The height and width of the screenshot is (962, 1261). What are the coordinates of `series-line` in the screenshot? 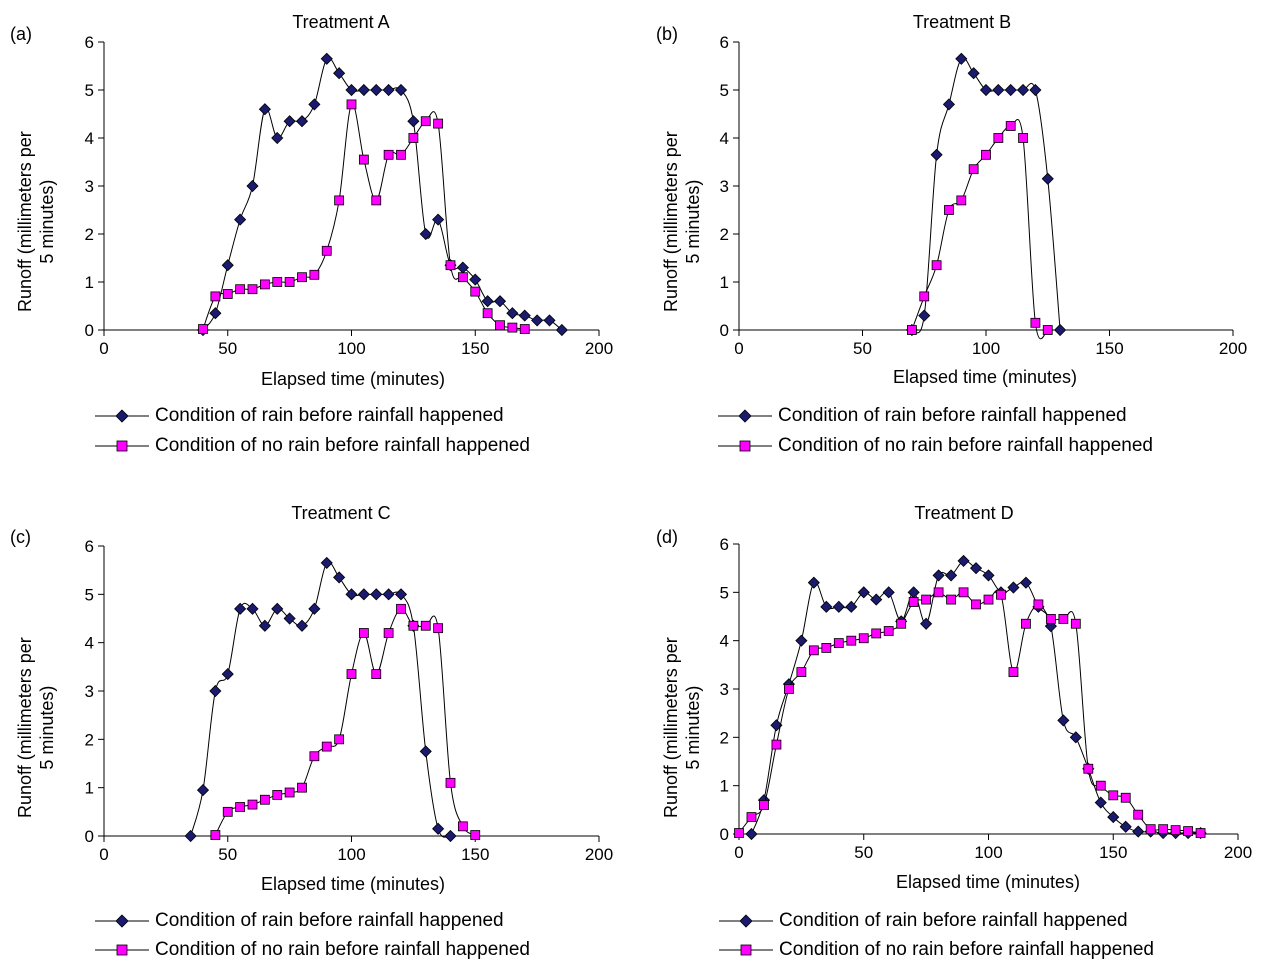 It's located at (969, 711).